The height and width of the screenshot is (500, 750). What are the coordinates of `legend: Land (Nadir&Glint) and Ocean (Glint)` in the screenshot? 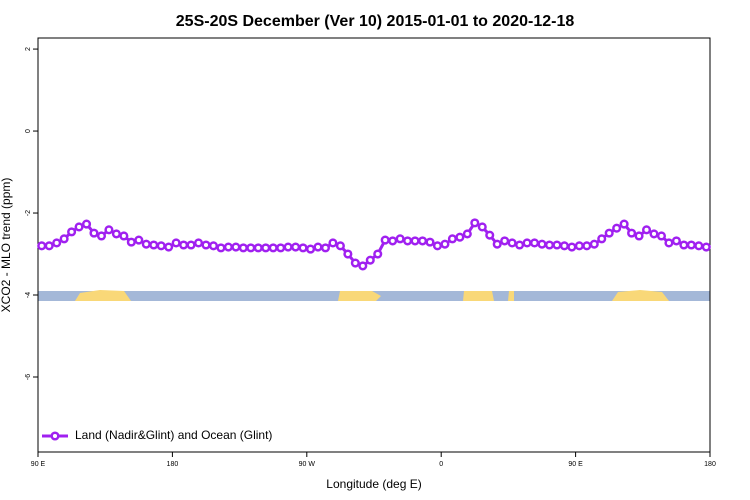 It's located at (157, 435).